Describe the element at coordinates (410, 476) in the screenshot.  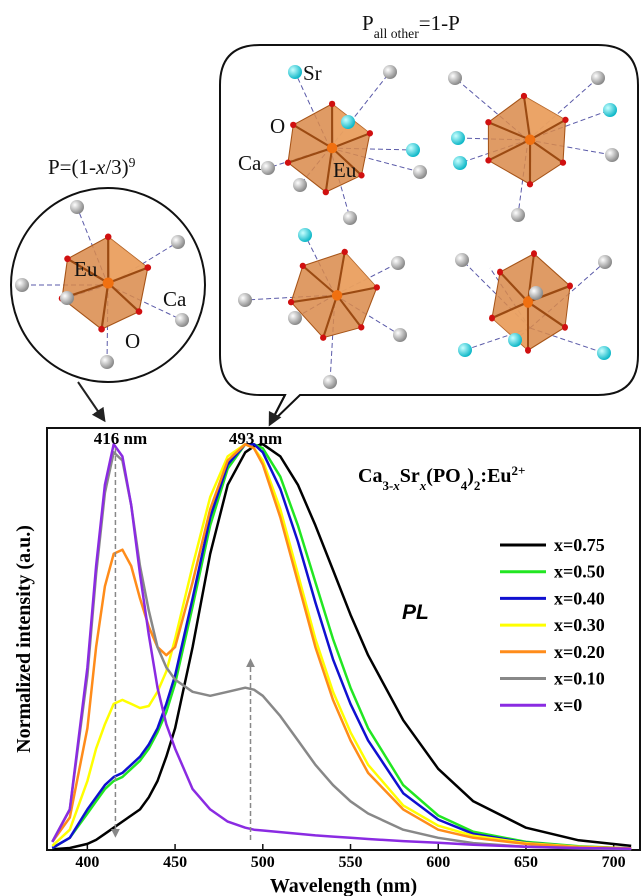
I see `formula-part: Sr` at that location.